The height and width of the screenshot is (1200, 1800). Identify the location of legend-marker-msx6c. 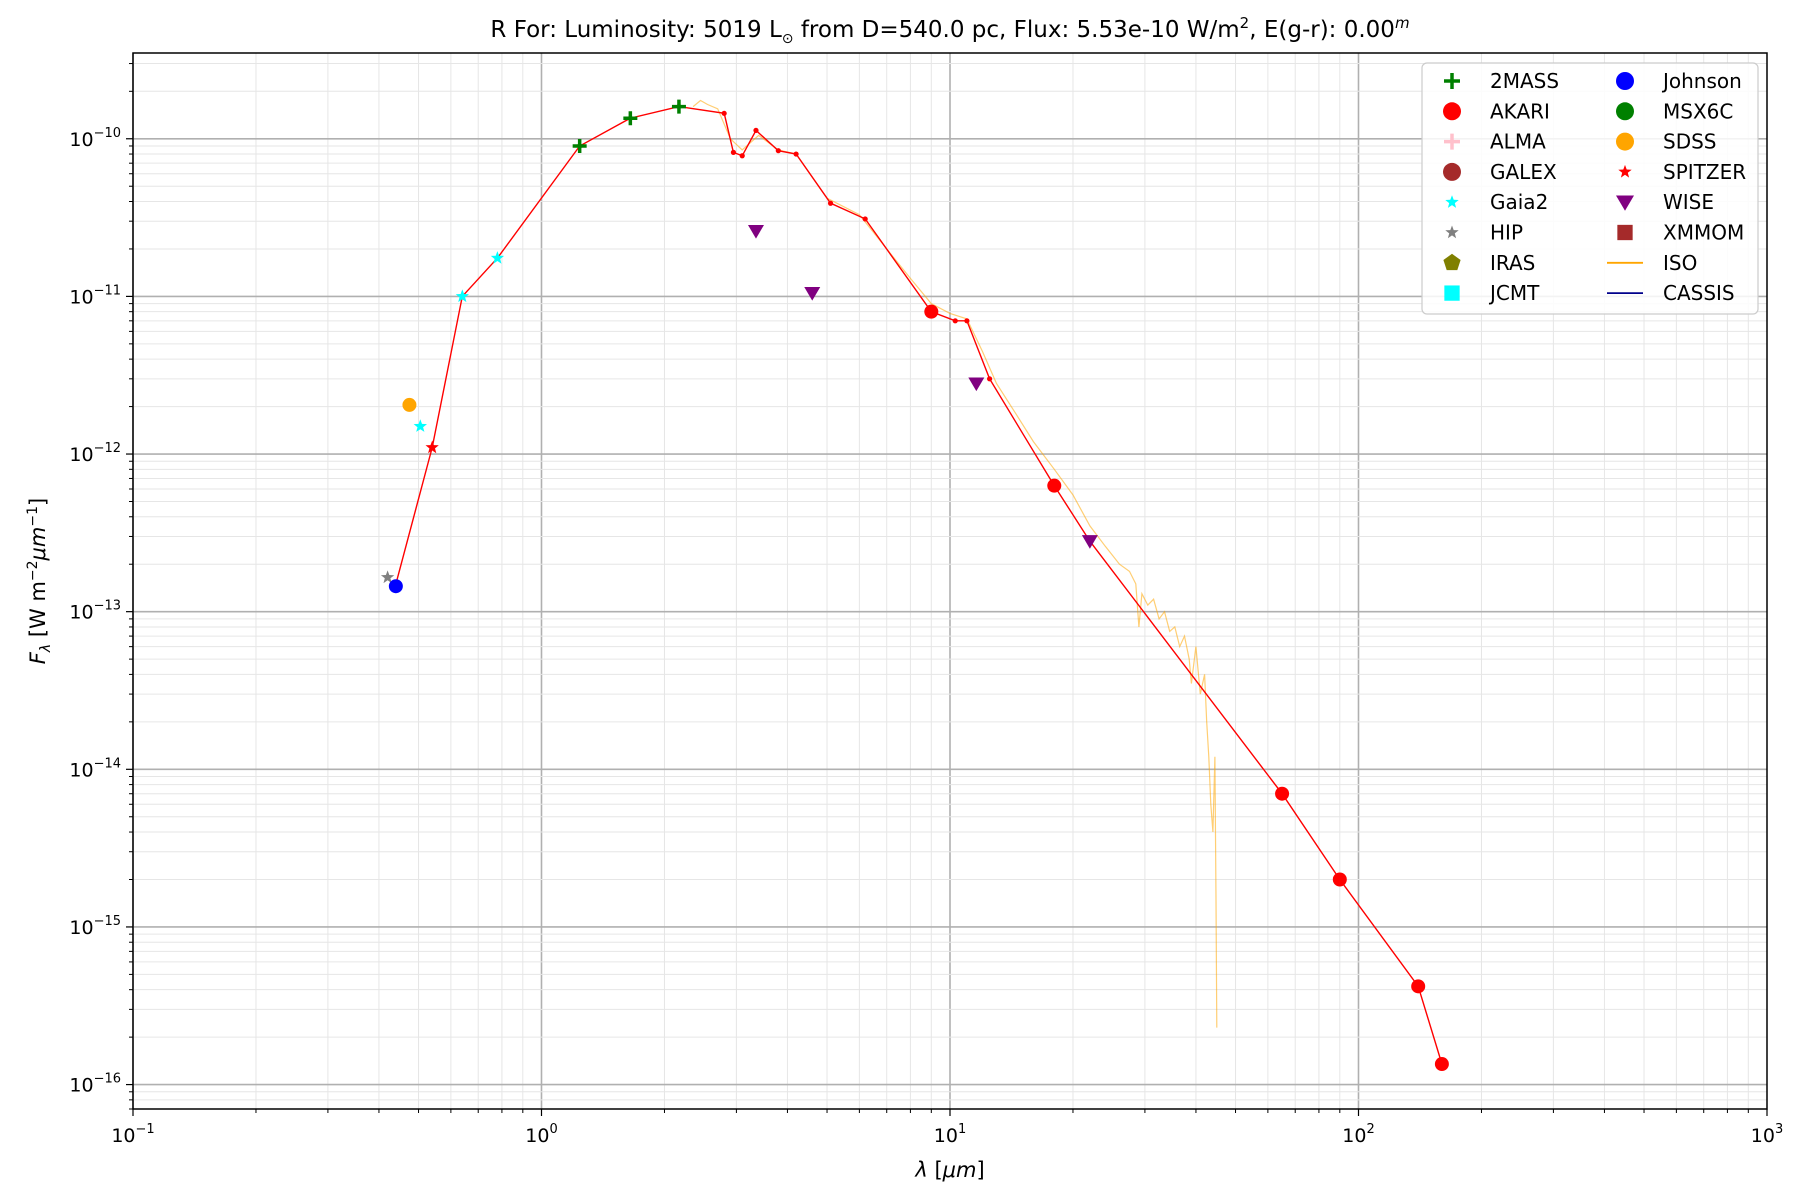
(1625, 111).